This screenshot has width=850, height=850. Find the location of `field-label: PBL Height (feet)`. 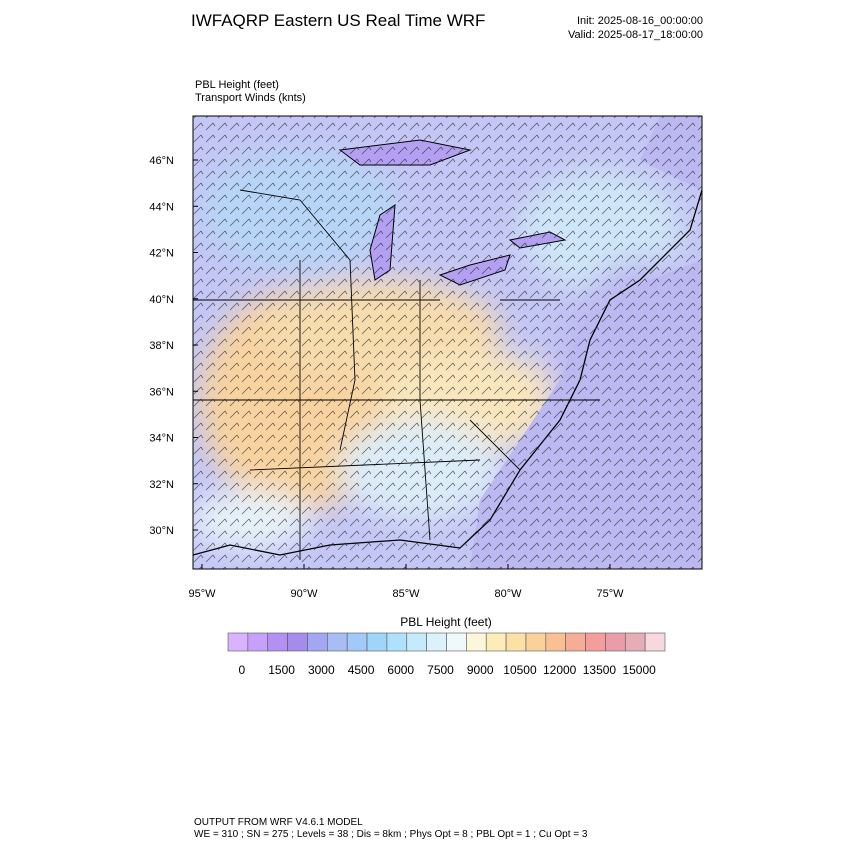

field-label: PBL Height (feet) is located at coordinates (237, 85).